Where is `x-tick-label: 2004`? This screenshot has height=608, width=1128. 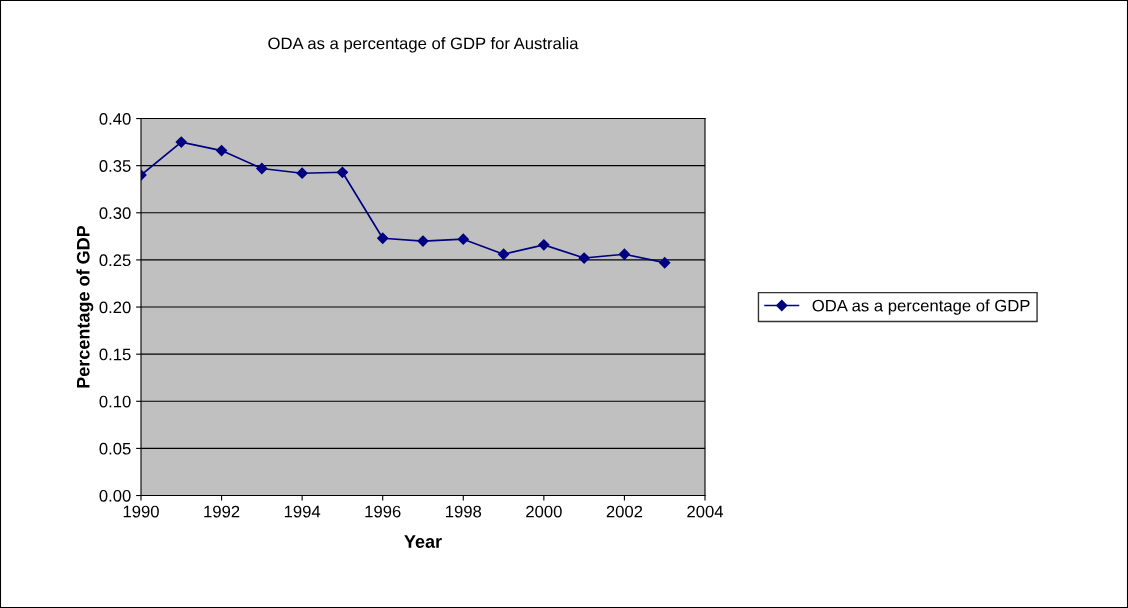
x-tick-label: 2004 is located at coordinates (705, 511).